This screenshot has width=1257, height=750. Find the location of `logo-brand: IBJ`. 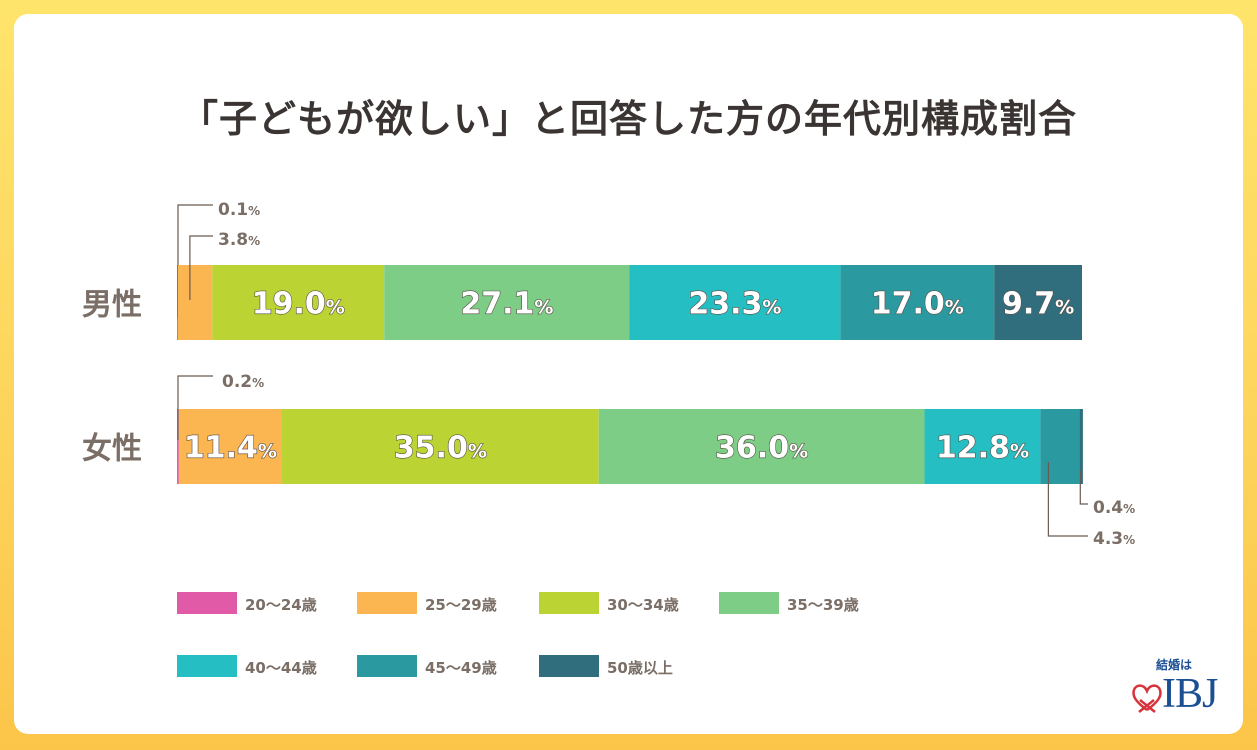

logo-brand: IBJ is located at coordinates (1190, 694).